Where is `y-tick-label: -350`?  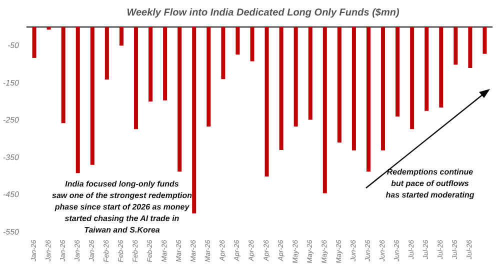
y-tick-label: -350 is located at coordinates (11, 157).